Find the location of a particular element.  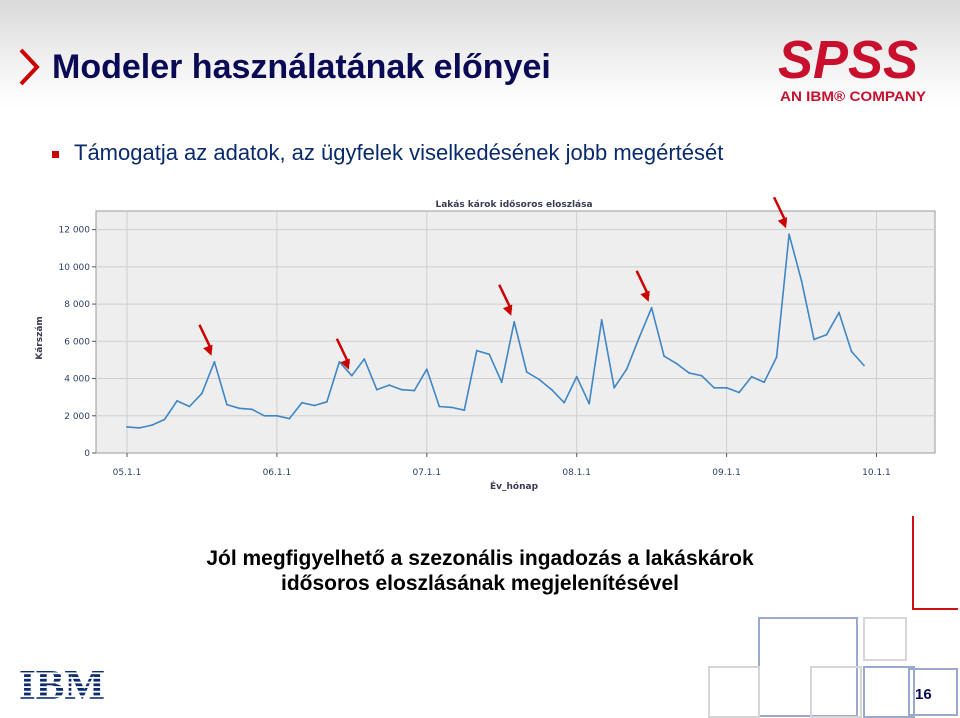

page-number: 16 is located at coordinates (923, 694).